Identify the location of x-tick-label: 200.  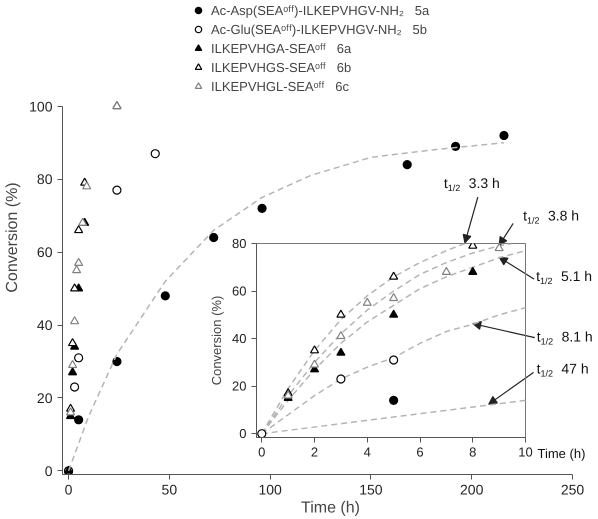
(472, 490).